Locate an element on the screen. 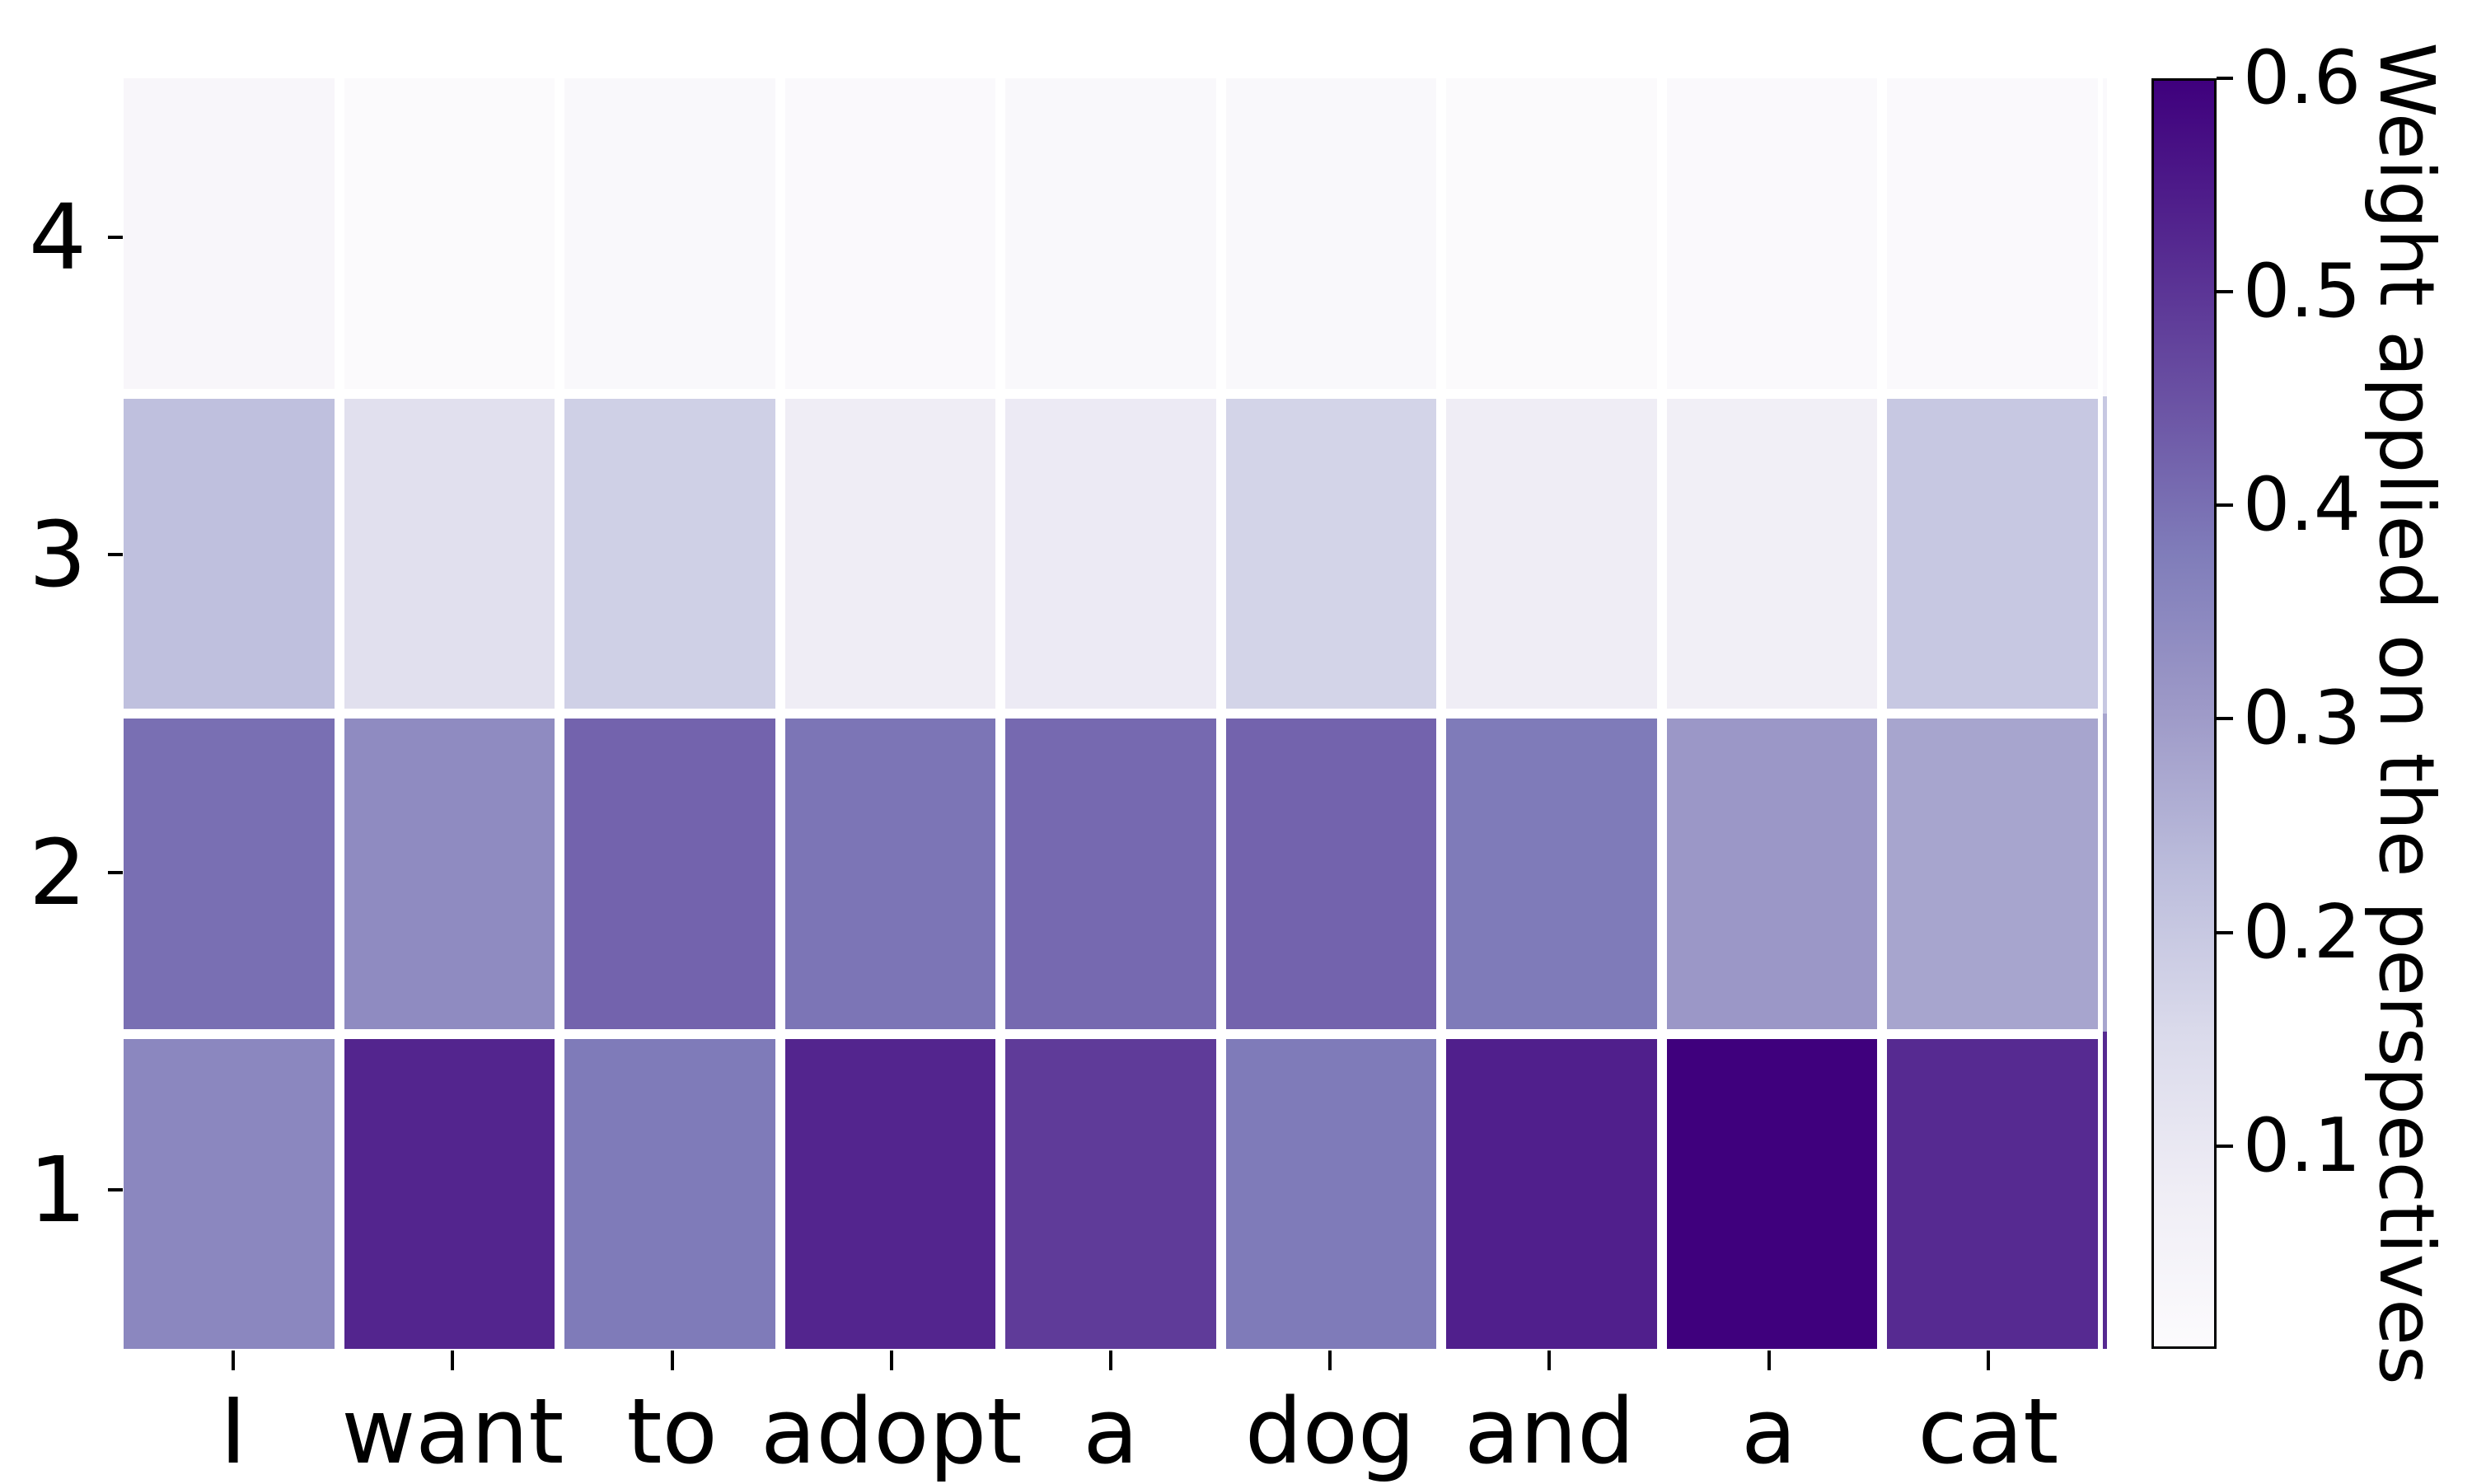 The height and width of the screenshot is (1484, 2472). y-tick-label-2: 2 is located at coordinates (58, 872).